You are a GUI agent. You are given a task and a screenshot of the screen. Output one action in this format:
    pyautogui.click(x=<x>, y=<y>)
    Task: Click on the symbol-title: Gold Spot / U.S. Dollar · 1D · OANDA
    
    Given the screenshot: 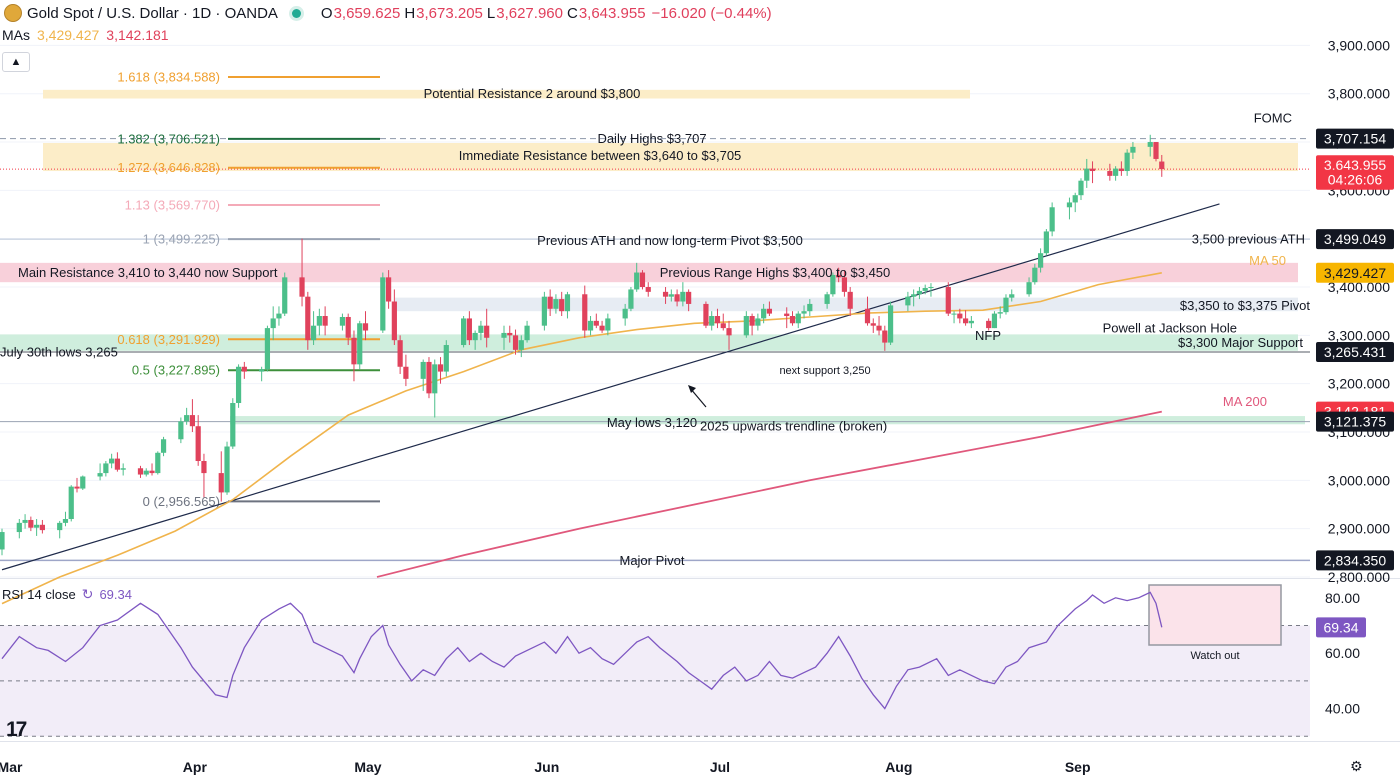 What is the action you would take?
    pyautogui.click(x=152, y=13)
    